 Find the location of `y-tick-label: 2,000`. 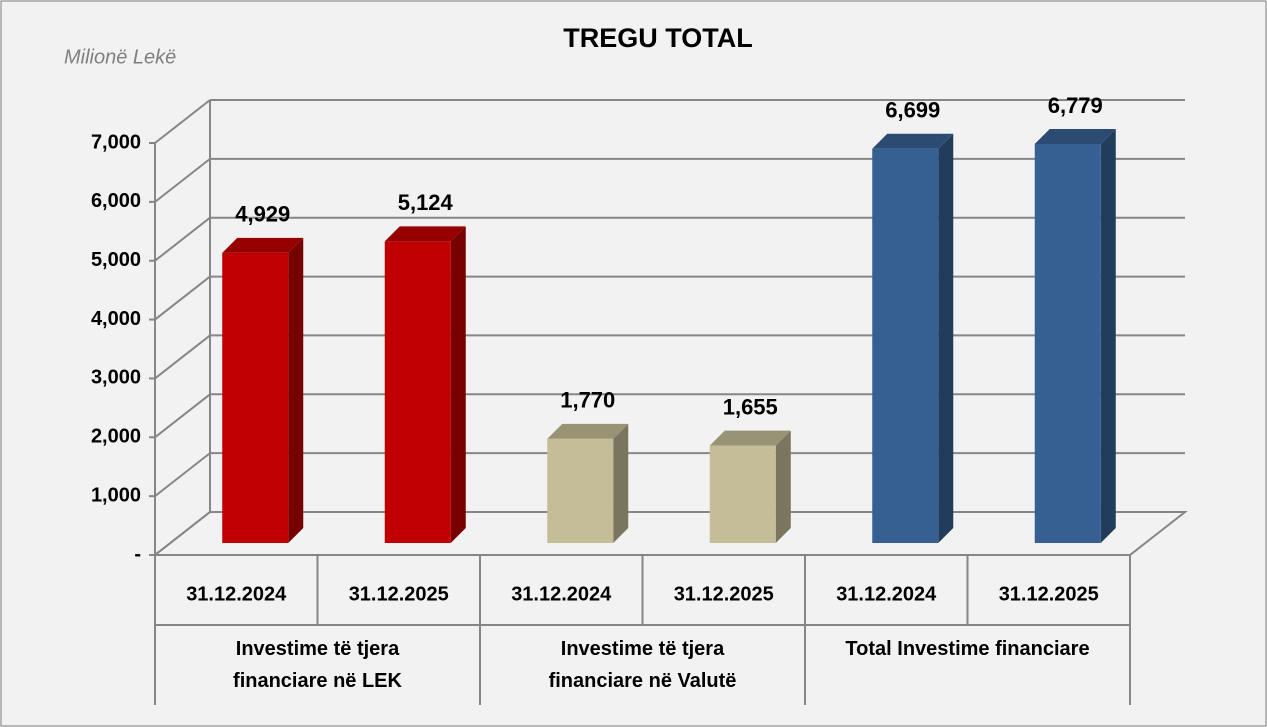

y-tick-label: 2,000 is located at coordinates (116, 437).